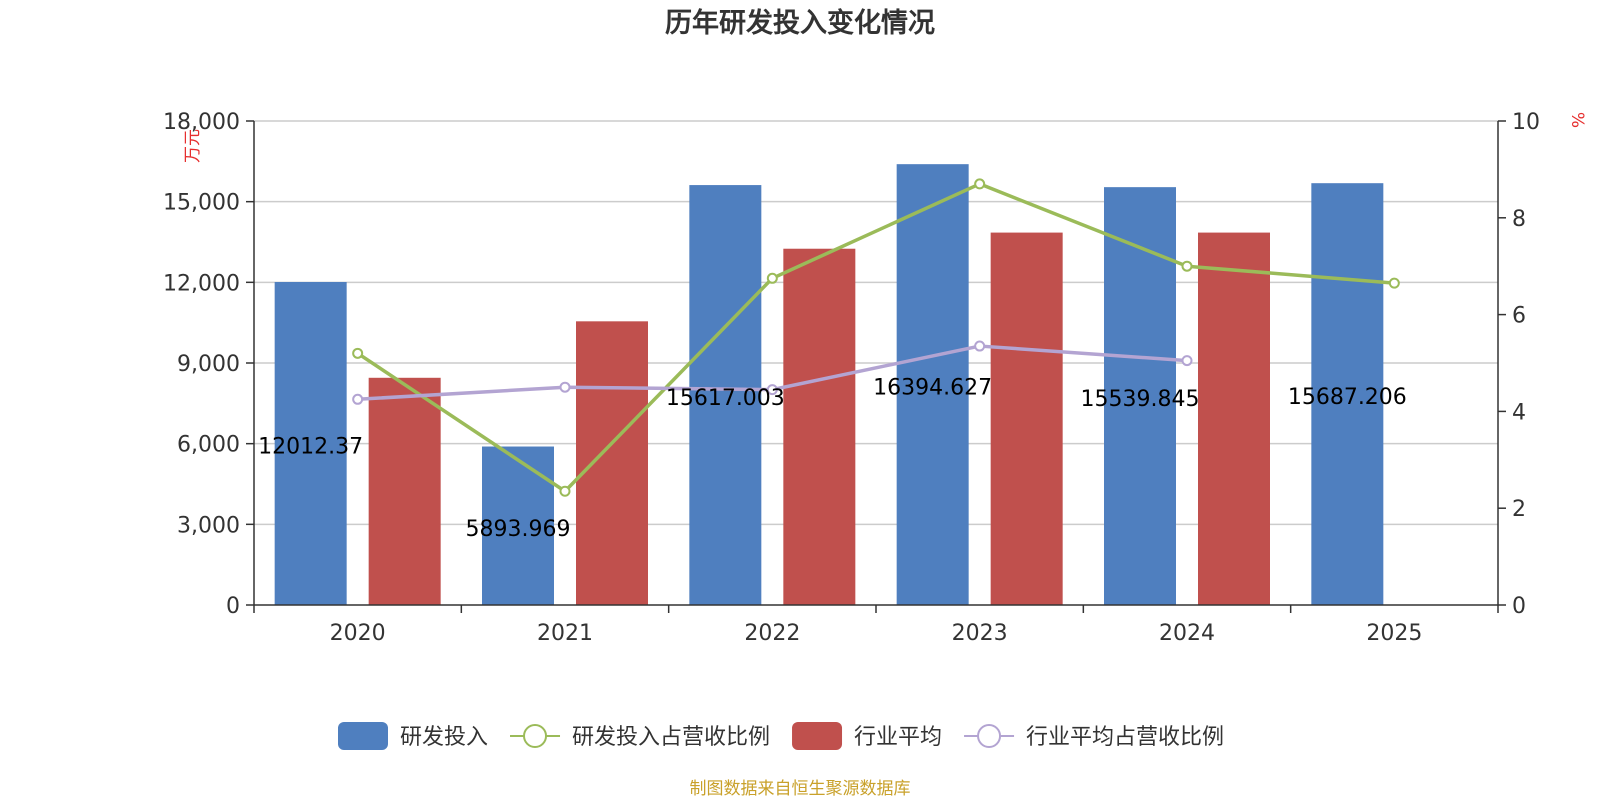  I want to click on y-right-tick-label: 10, so click(1526, 122).